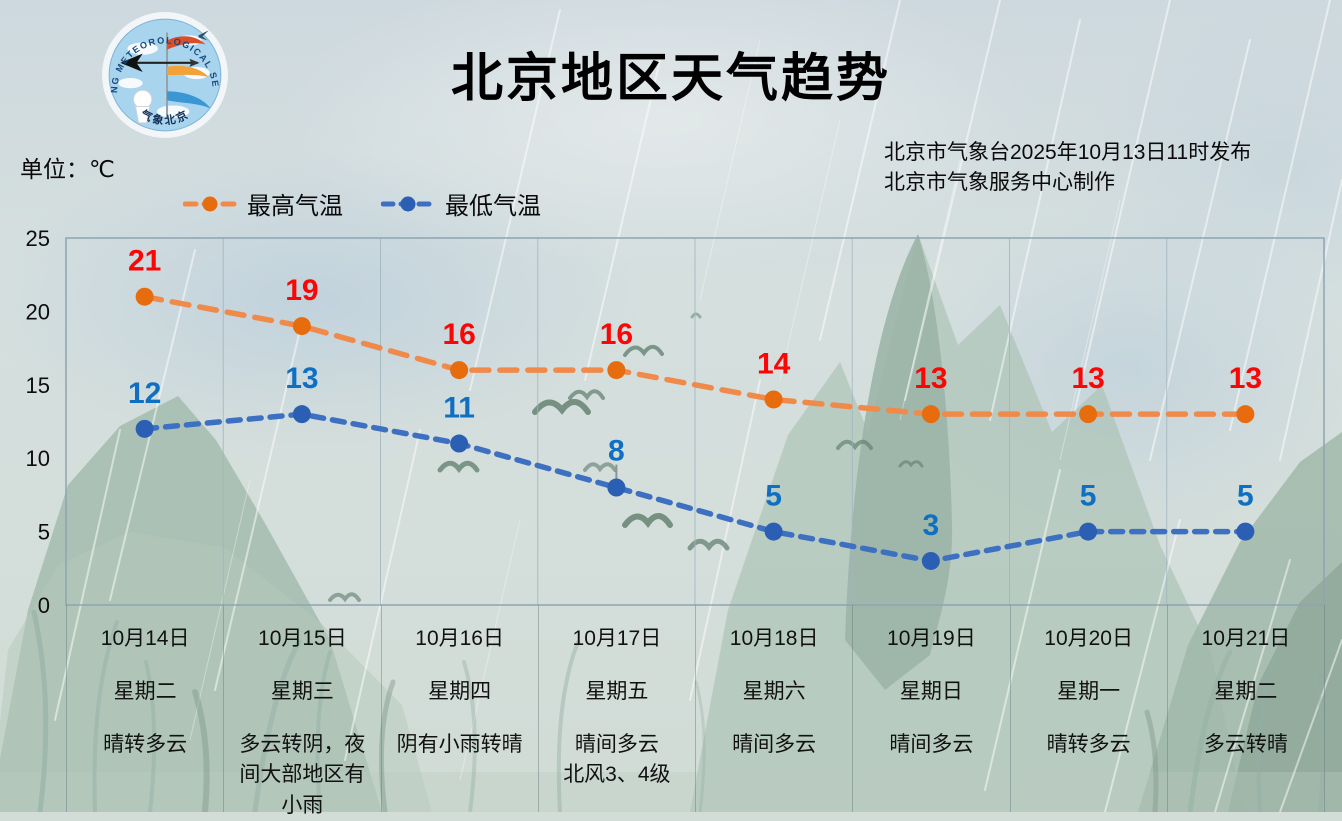 This screenshot has height=821, width=1342. What do you see at coordinates (459, 638) in the screenshot?
I see `date-label: 10月16日` at bounding box center [459, 638].